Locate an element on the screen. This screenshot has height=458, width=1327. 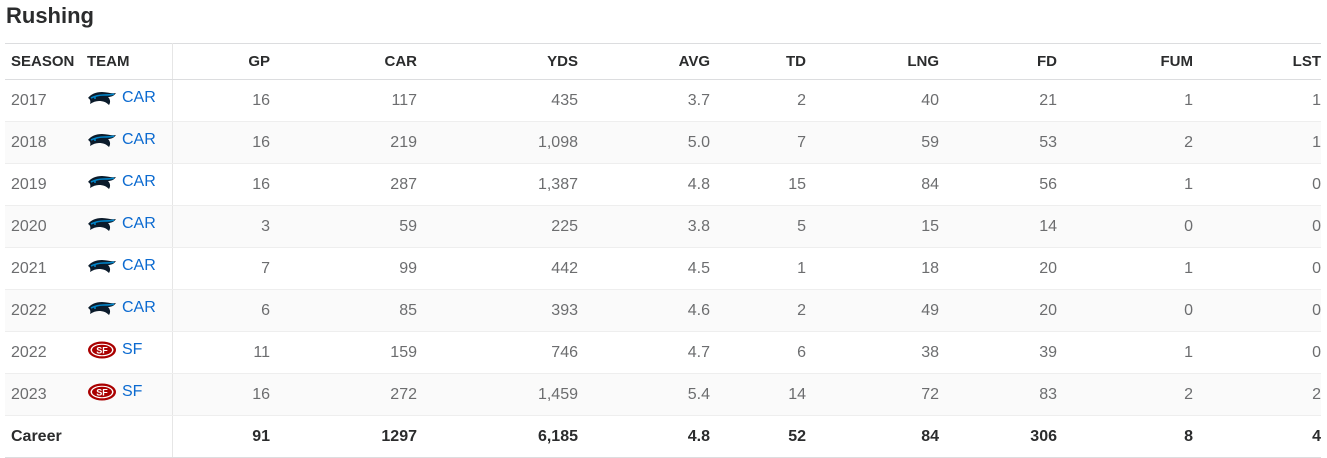
season-cell: 2023 is located at coordinates (46, 394).